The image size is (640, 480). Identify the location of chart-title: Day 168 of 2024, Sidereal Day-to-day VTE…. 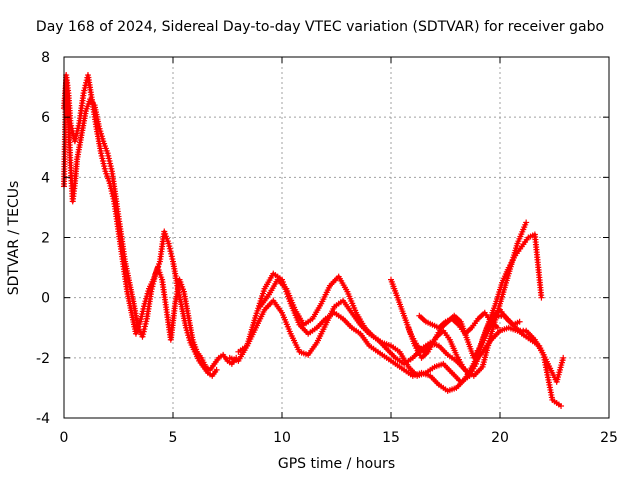
(320, 27).